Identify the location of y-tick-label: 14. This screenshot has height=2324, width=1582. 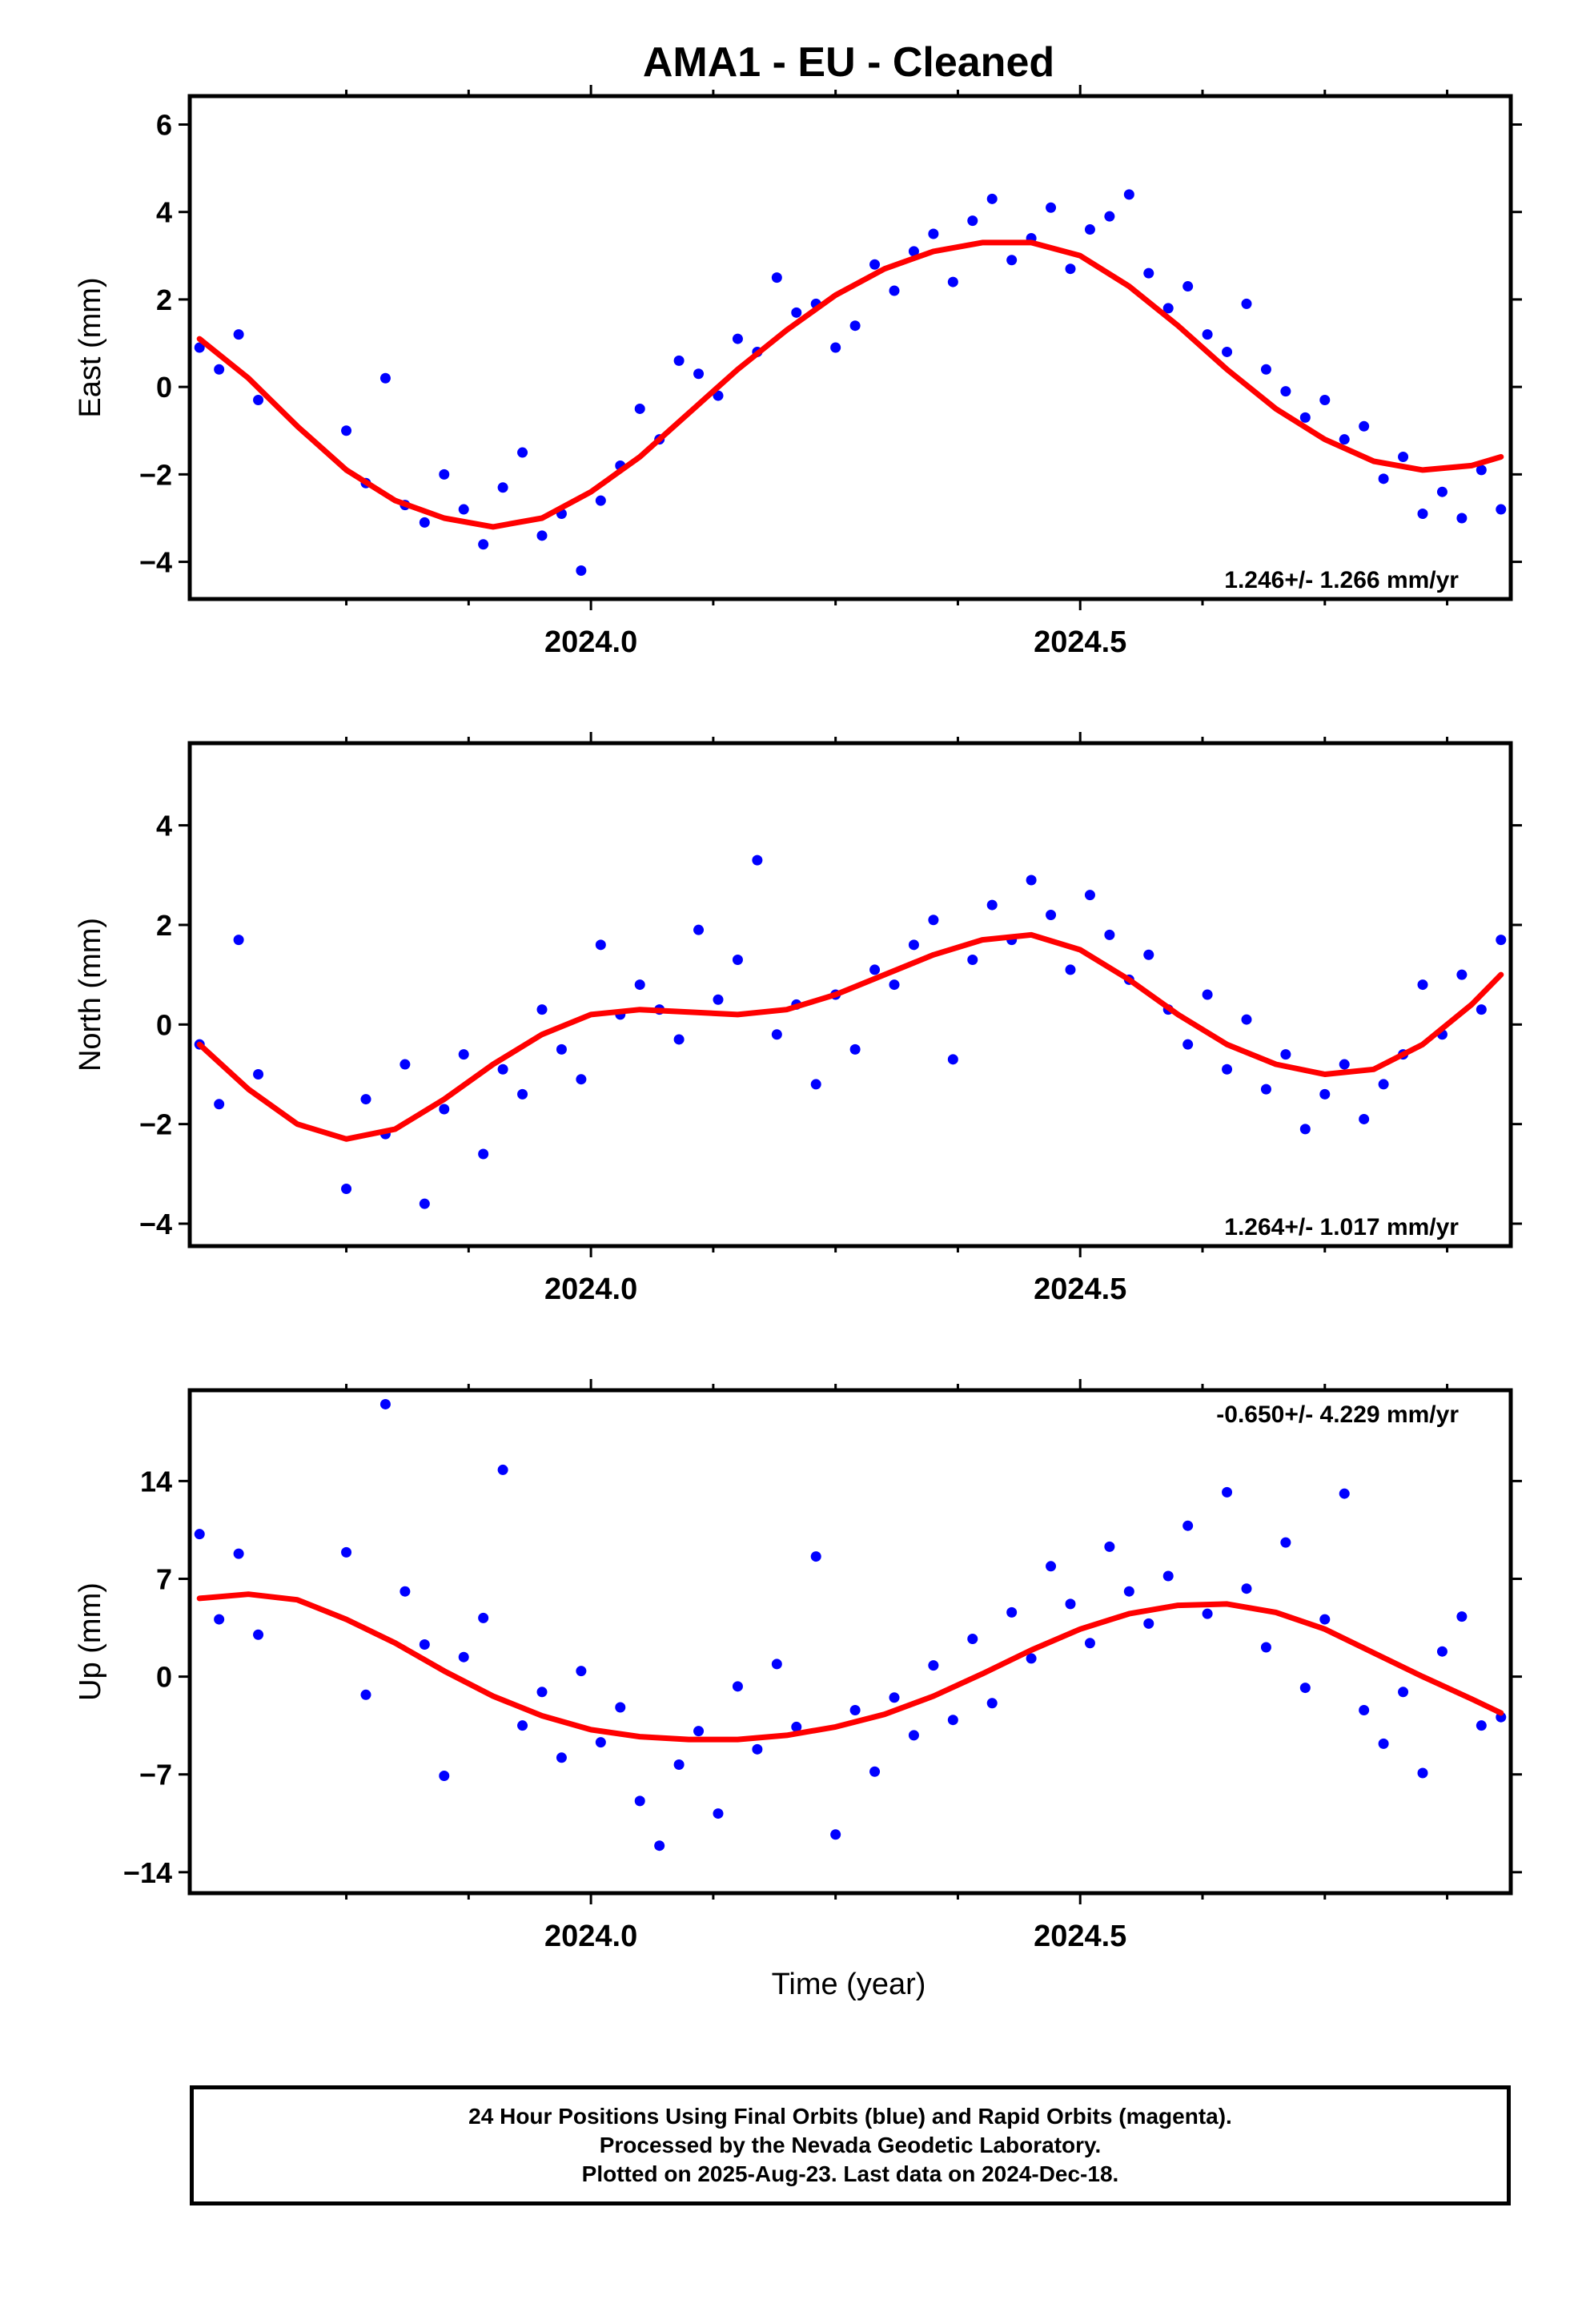
(156, 1481).